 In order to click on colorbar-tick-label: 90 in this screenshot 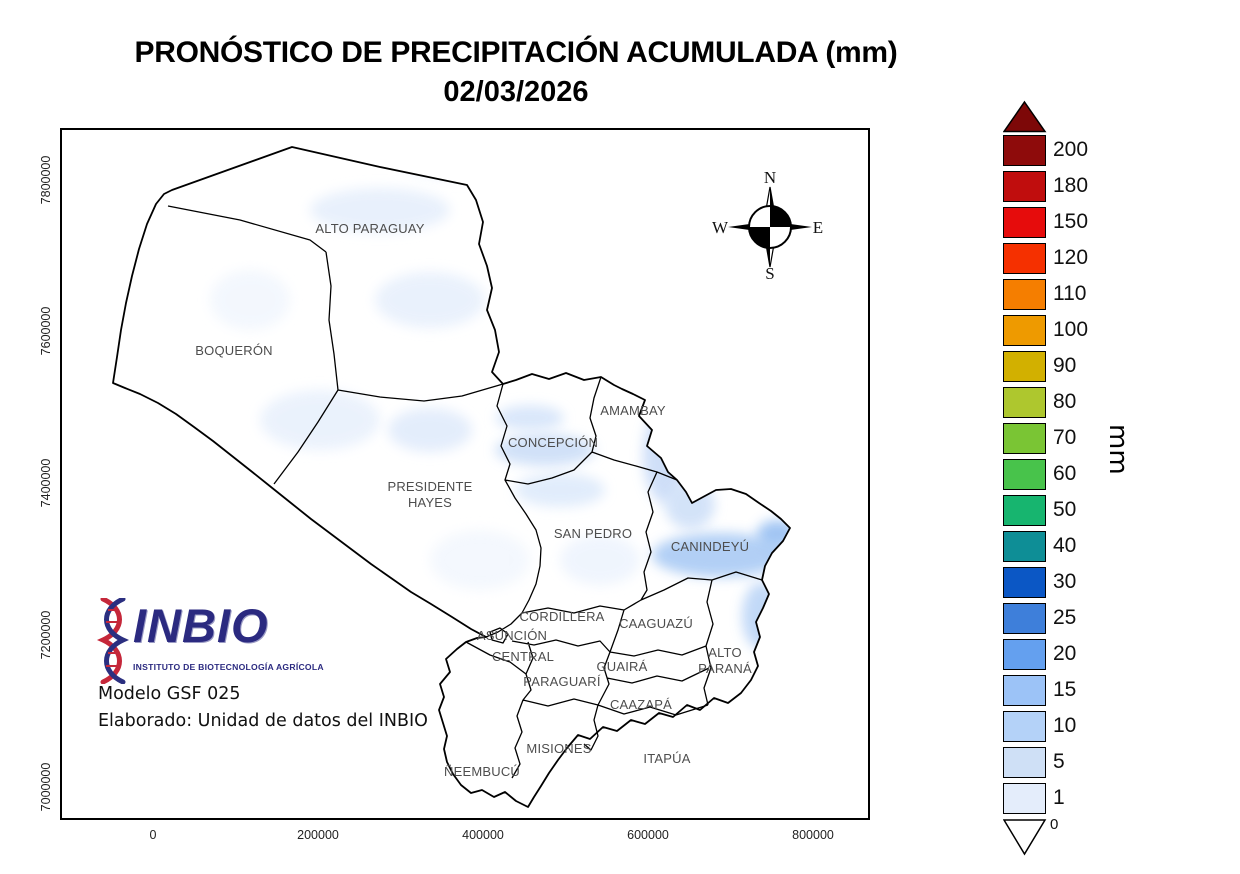, I will do `click(1065, 365)`.